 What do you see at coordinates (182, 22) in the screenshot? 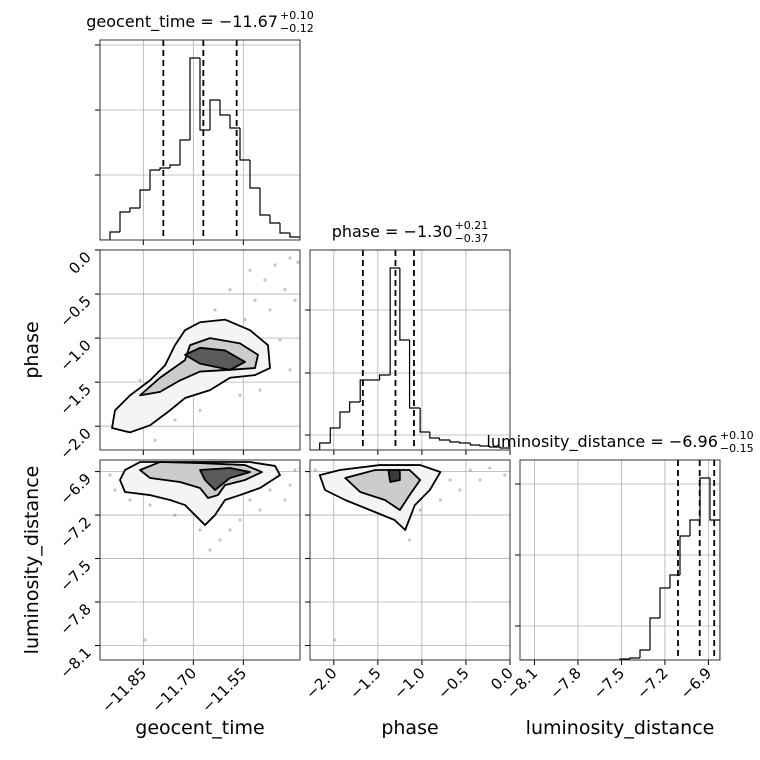
I see `panel-title: geocent_time = −11.67` at bounding box center [182, 22].